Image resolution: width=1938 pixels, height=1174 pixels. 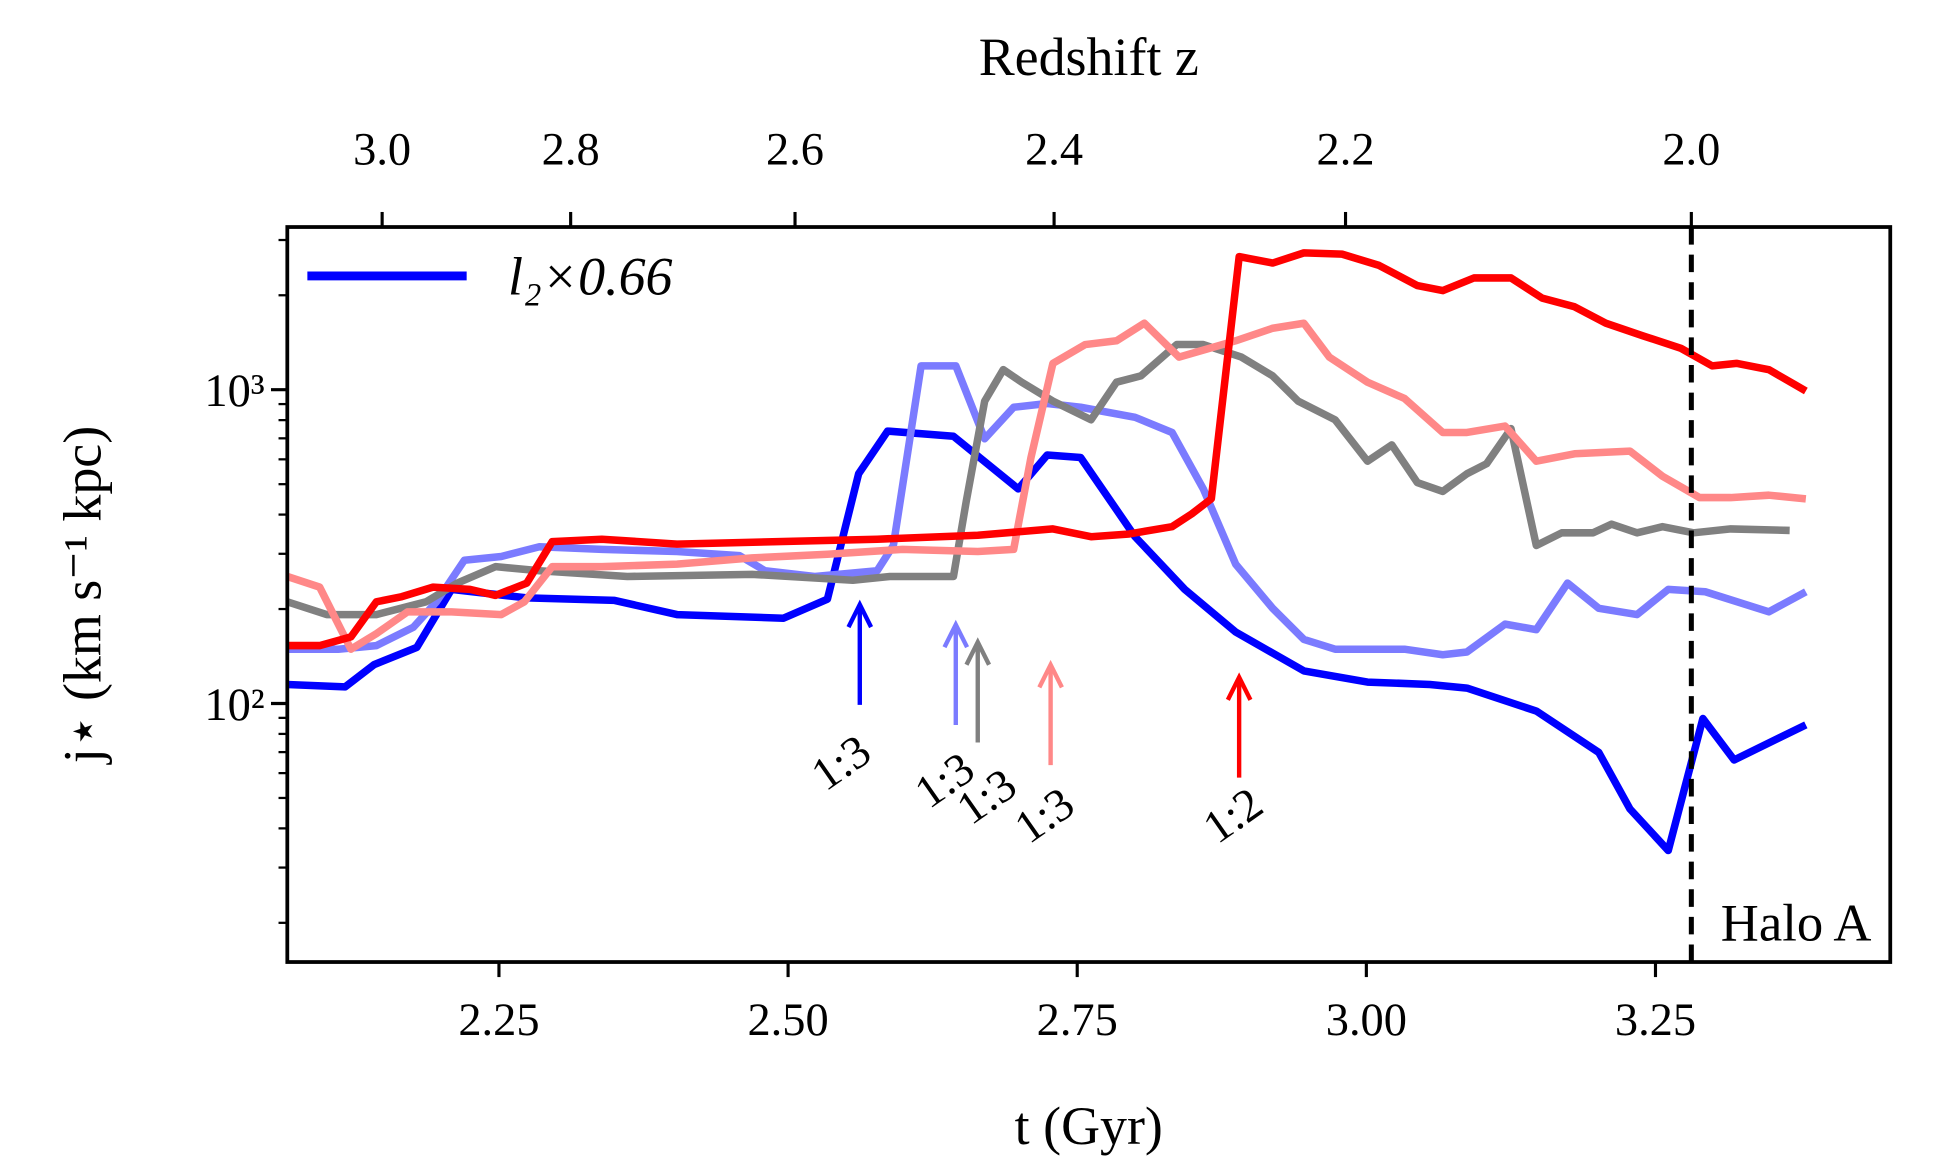 I want to click on x2-tick-label: 3.0, so click(x=382, y=149).